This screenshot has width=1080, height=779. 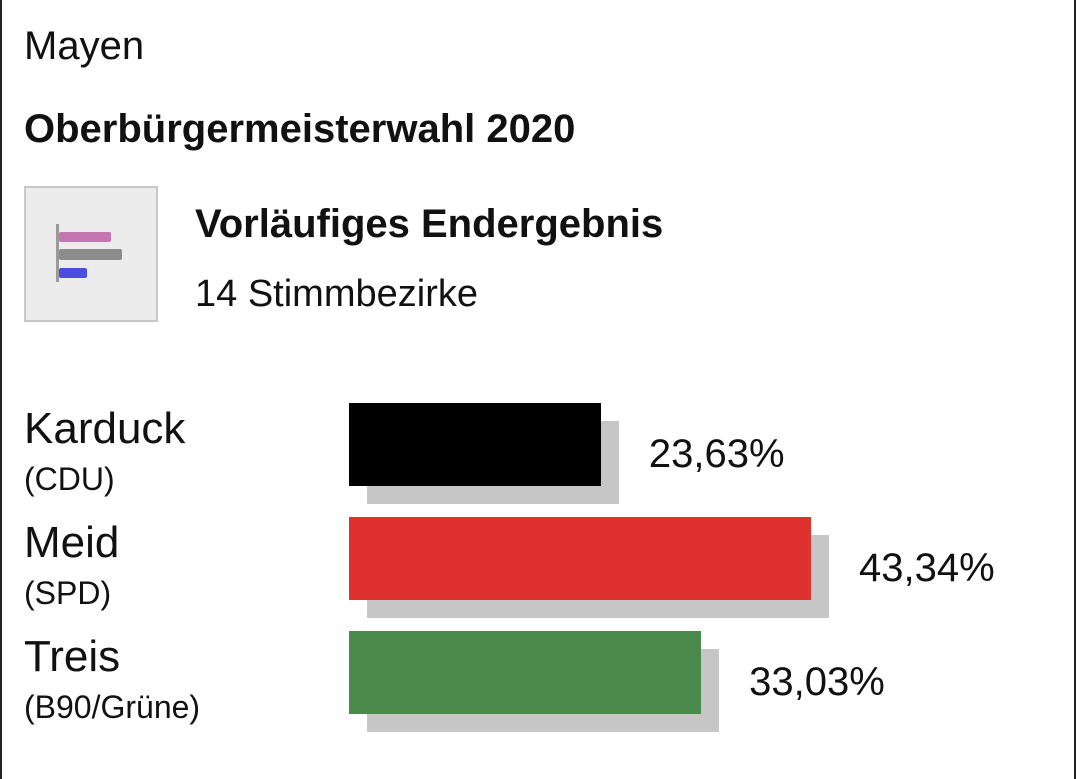 What do you see at coordinates (716, 454) in the screenshot?
I see `percentage-label: 23,63%` at bounding box center [716, 454].